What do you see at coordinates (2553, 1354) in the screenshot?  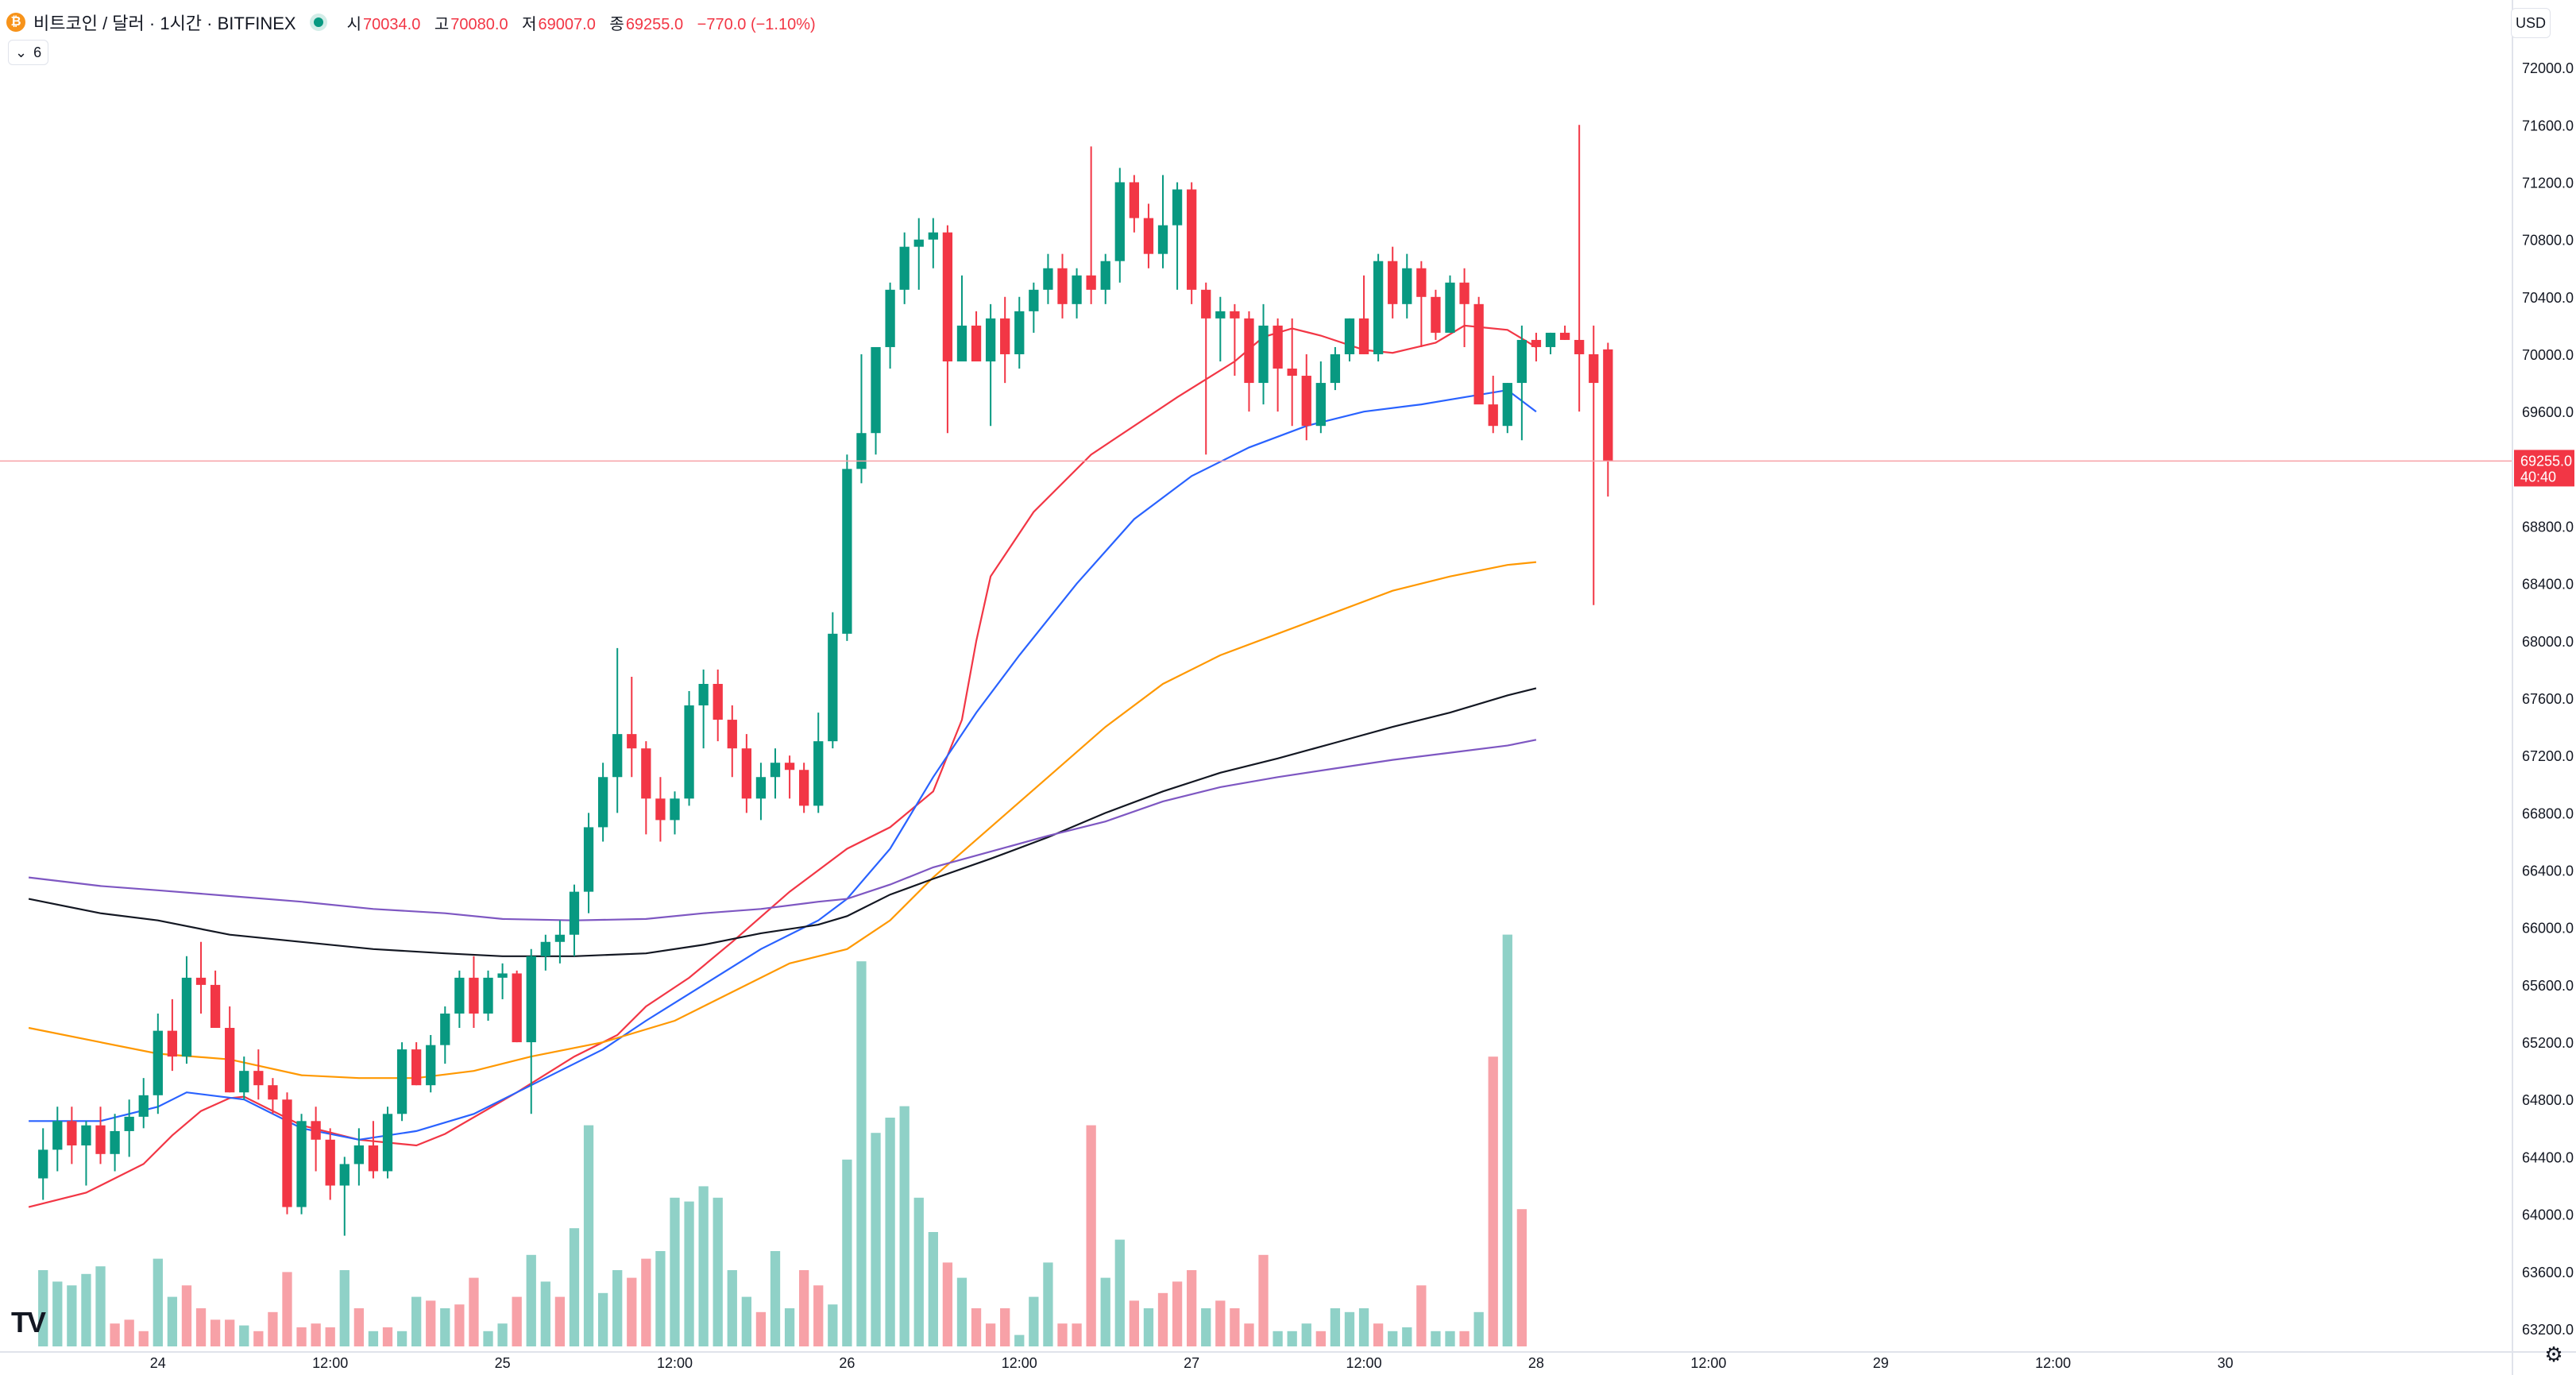 I see `gear-icon: ⚙` at bounding box center [2553, 1354].